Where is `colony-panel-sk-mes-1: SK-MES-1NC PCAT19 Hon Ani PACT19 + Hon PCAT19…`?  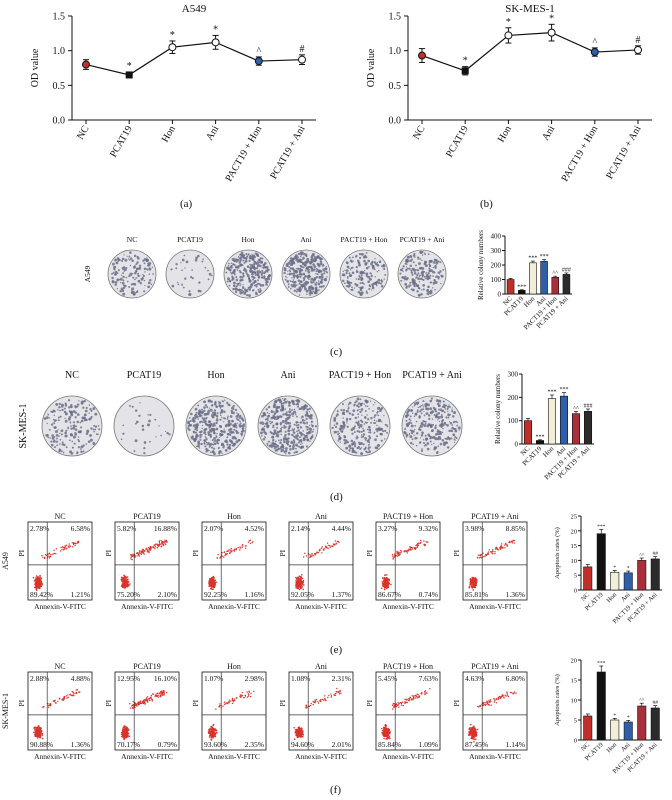 colony-panel-sk-mes-1: SK-MES-1NC PCAT19 Hon Ani PACT19 + Hon PCAT19… is located at coordinates (306, 425).